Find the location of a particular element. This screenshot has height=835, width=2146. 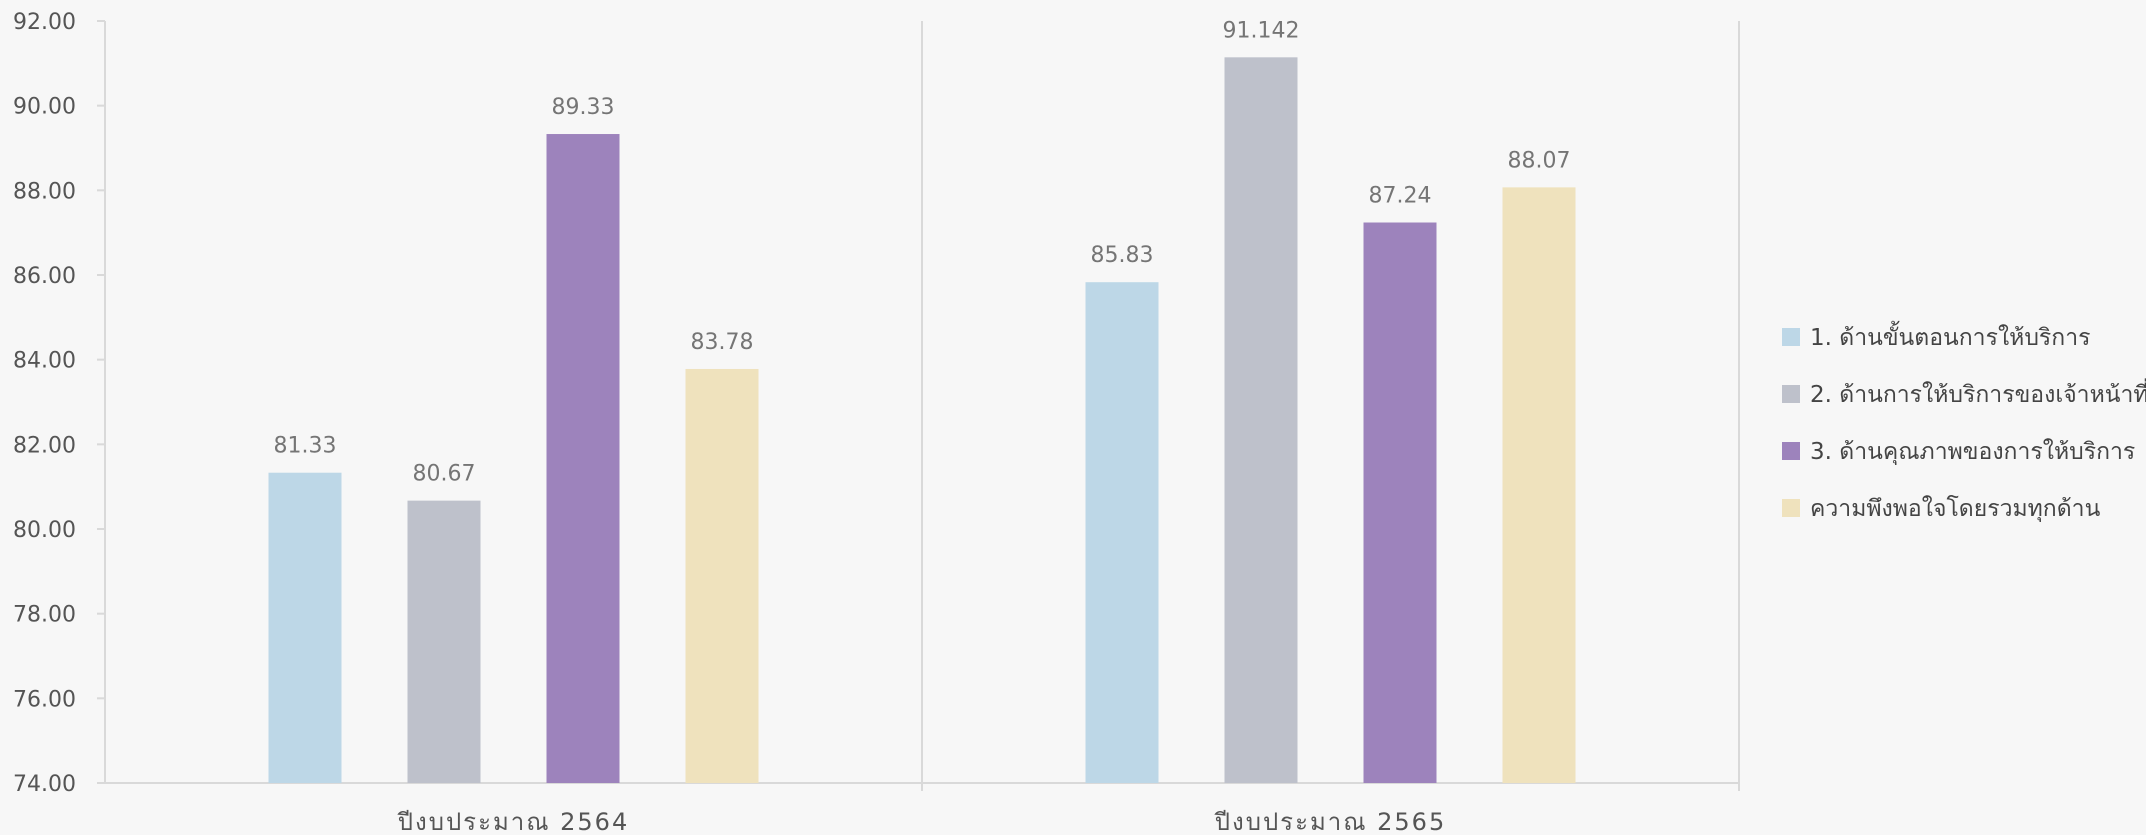

y-tick-label: 88.00 is located at coordinates (44, 191).